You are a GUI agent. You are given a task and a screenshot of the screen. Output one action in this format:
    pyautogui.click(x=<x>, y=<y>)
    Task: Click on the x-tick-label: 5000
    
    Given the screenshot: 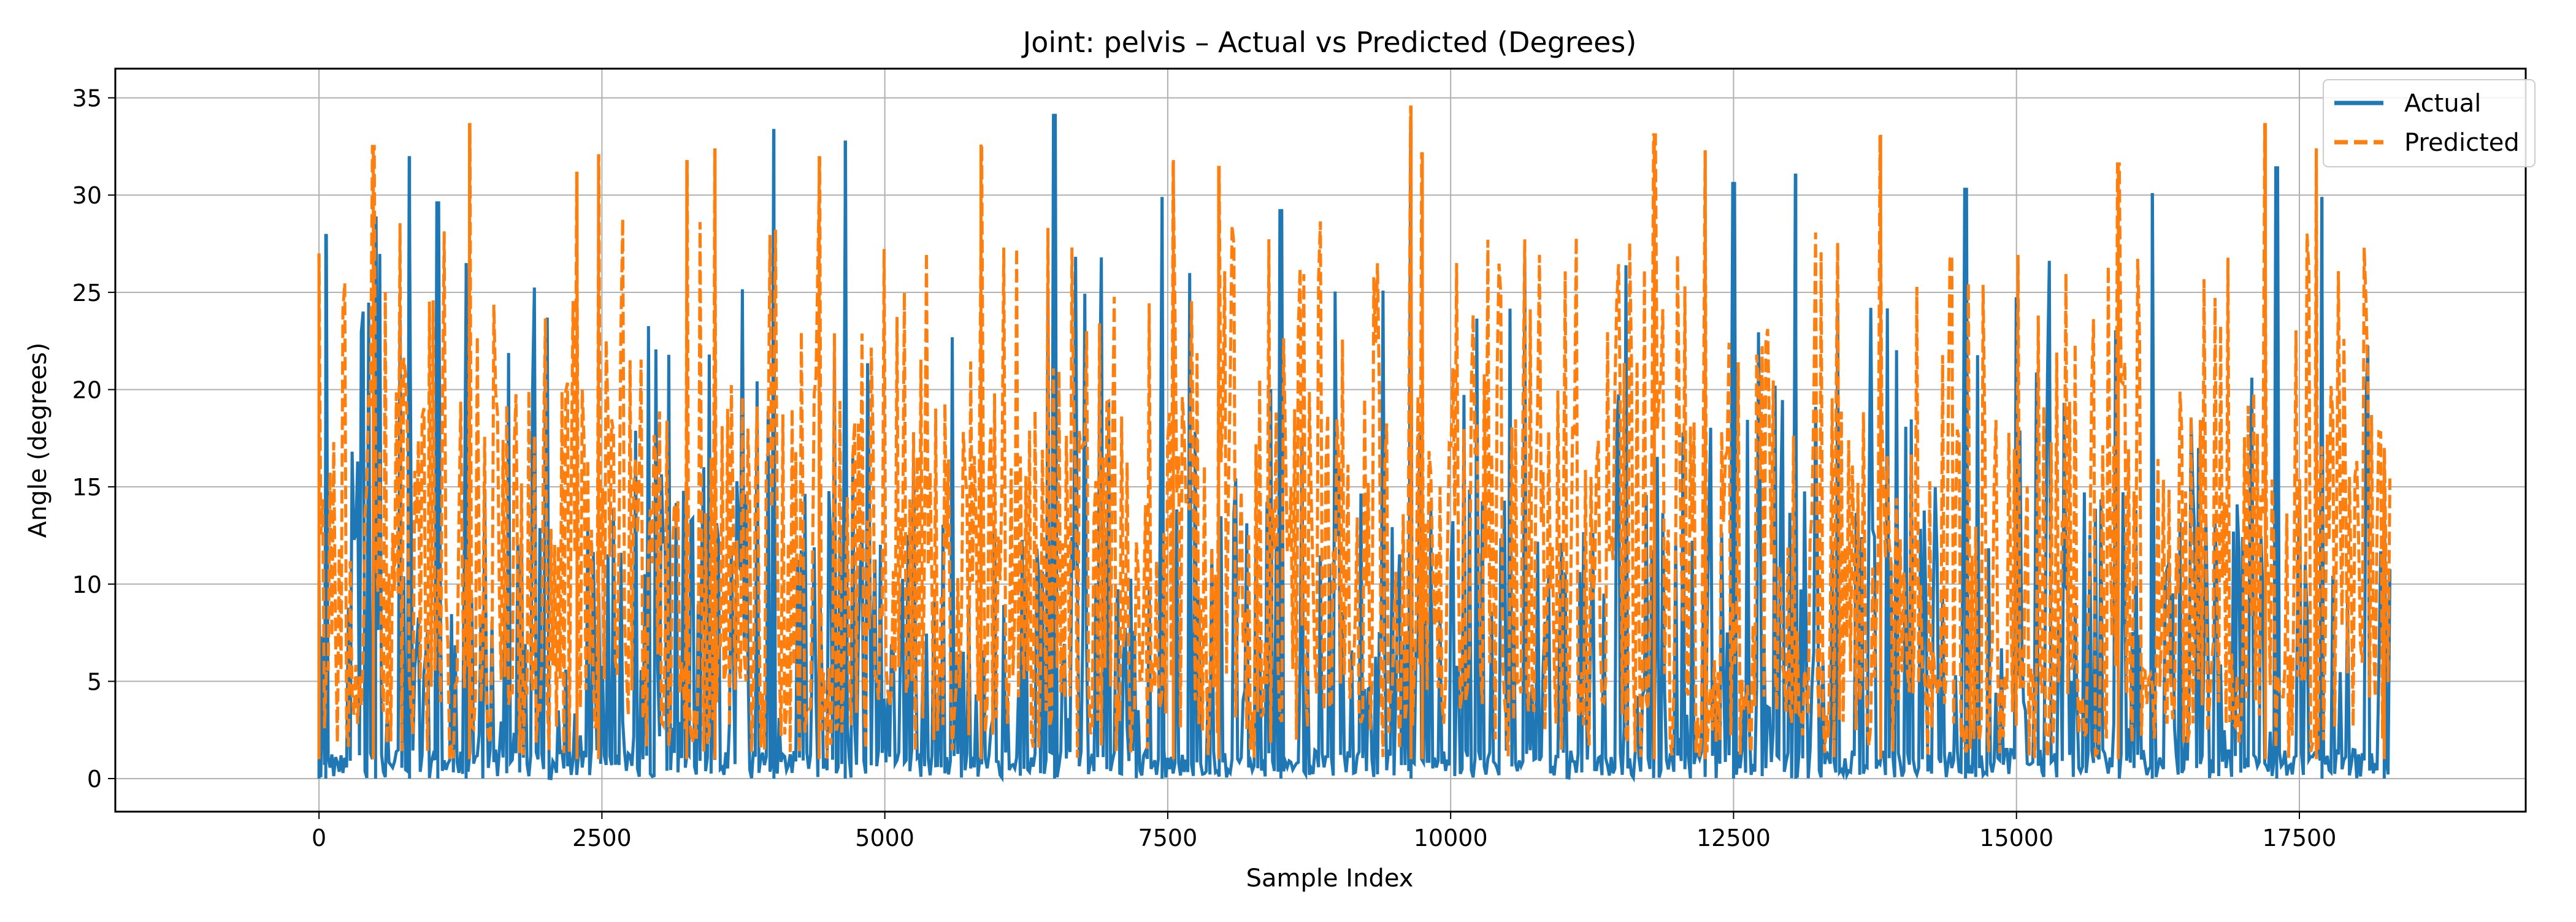 What is the action you would take?
    pyautogui.click(x=884, y=838)
    